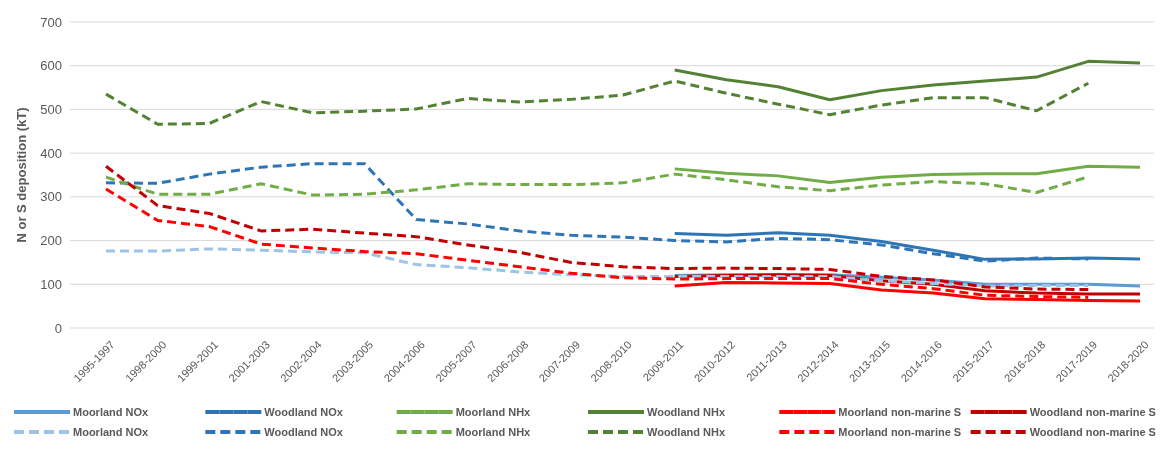 Image resolution: width=1174 pixels, height=450 pixels. Describe the element at coordinates (58, 328) in the screenshot. I see `y-tick-label: 0` at that location.